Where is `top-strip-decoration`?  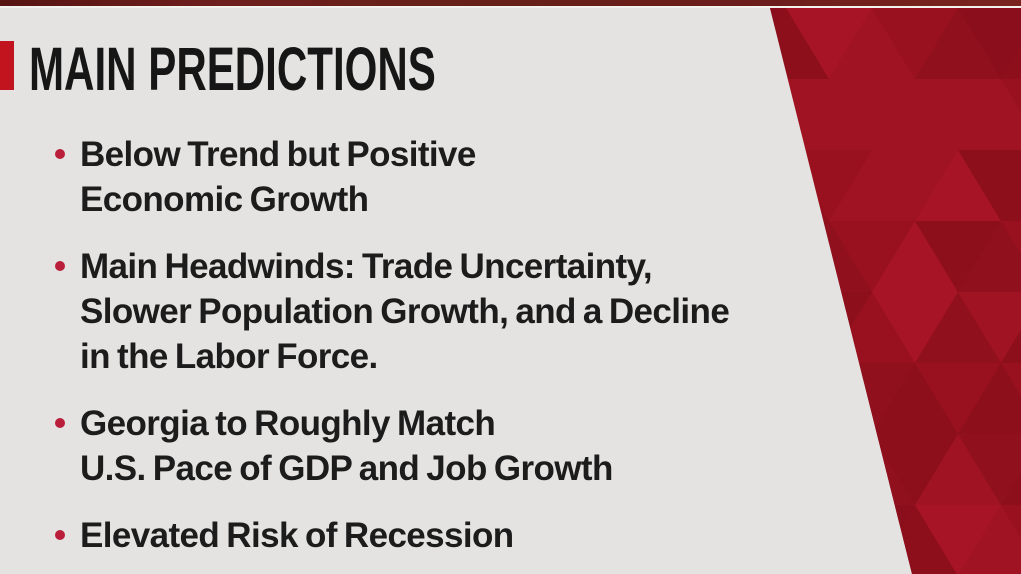
top-strip-decoration is located at coordinates (510, 3).